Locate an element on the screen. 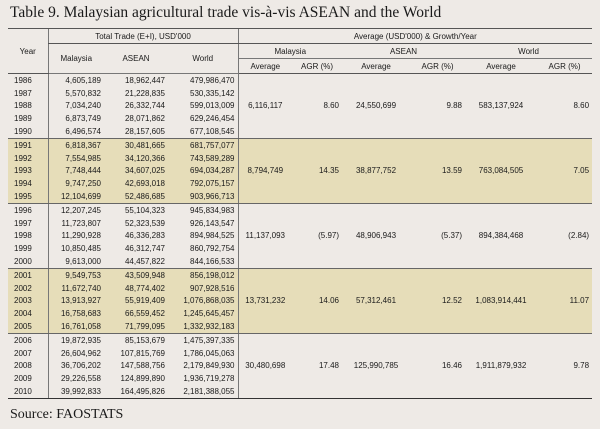  asean-total-cell: 44,457,822 is located at coordinates (136, 262).